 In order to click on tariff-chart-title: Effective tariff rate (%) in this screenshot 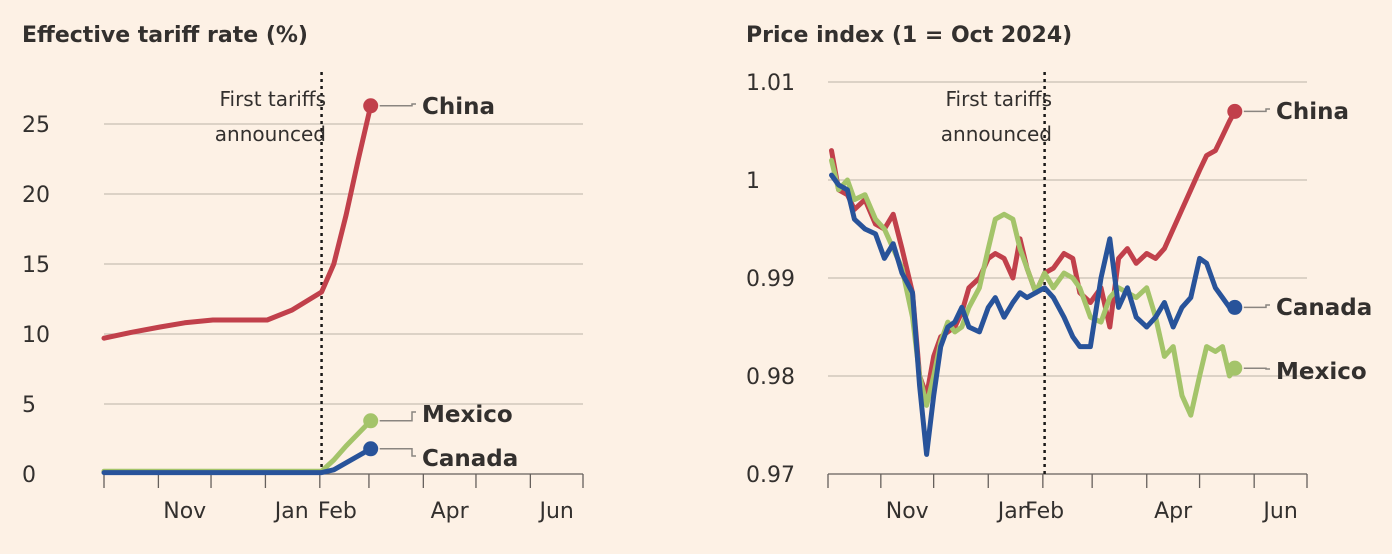, I will do `click(165, 35)`.